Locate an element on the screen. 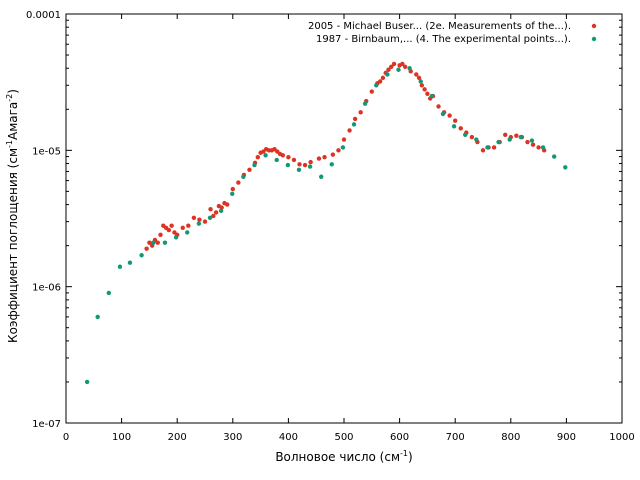 The image size is (640, 480). x-tick-label: 200 is located at coordinates (177, 437).